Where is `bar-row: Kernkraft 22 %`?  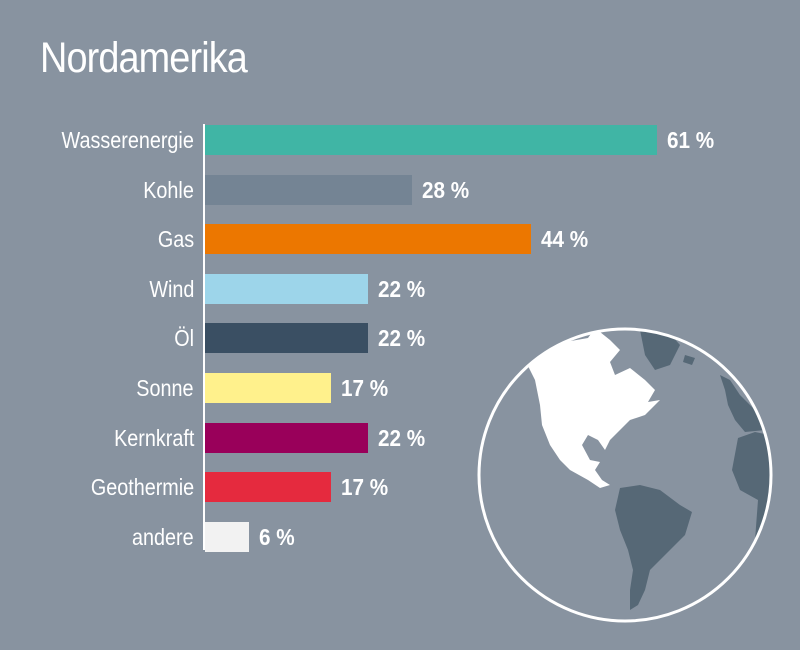
bar-row: Kernkraft 22 % is located at coordinates (400, 437).